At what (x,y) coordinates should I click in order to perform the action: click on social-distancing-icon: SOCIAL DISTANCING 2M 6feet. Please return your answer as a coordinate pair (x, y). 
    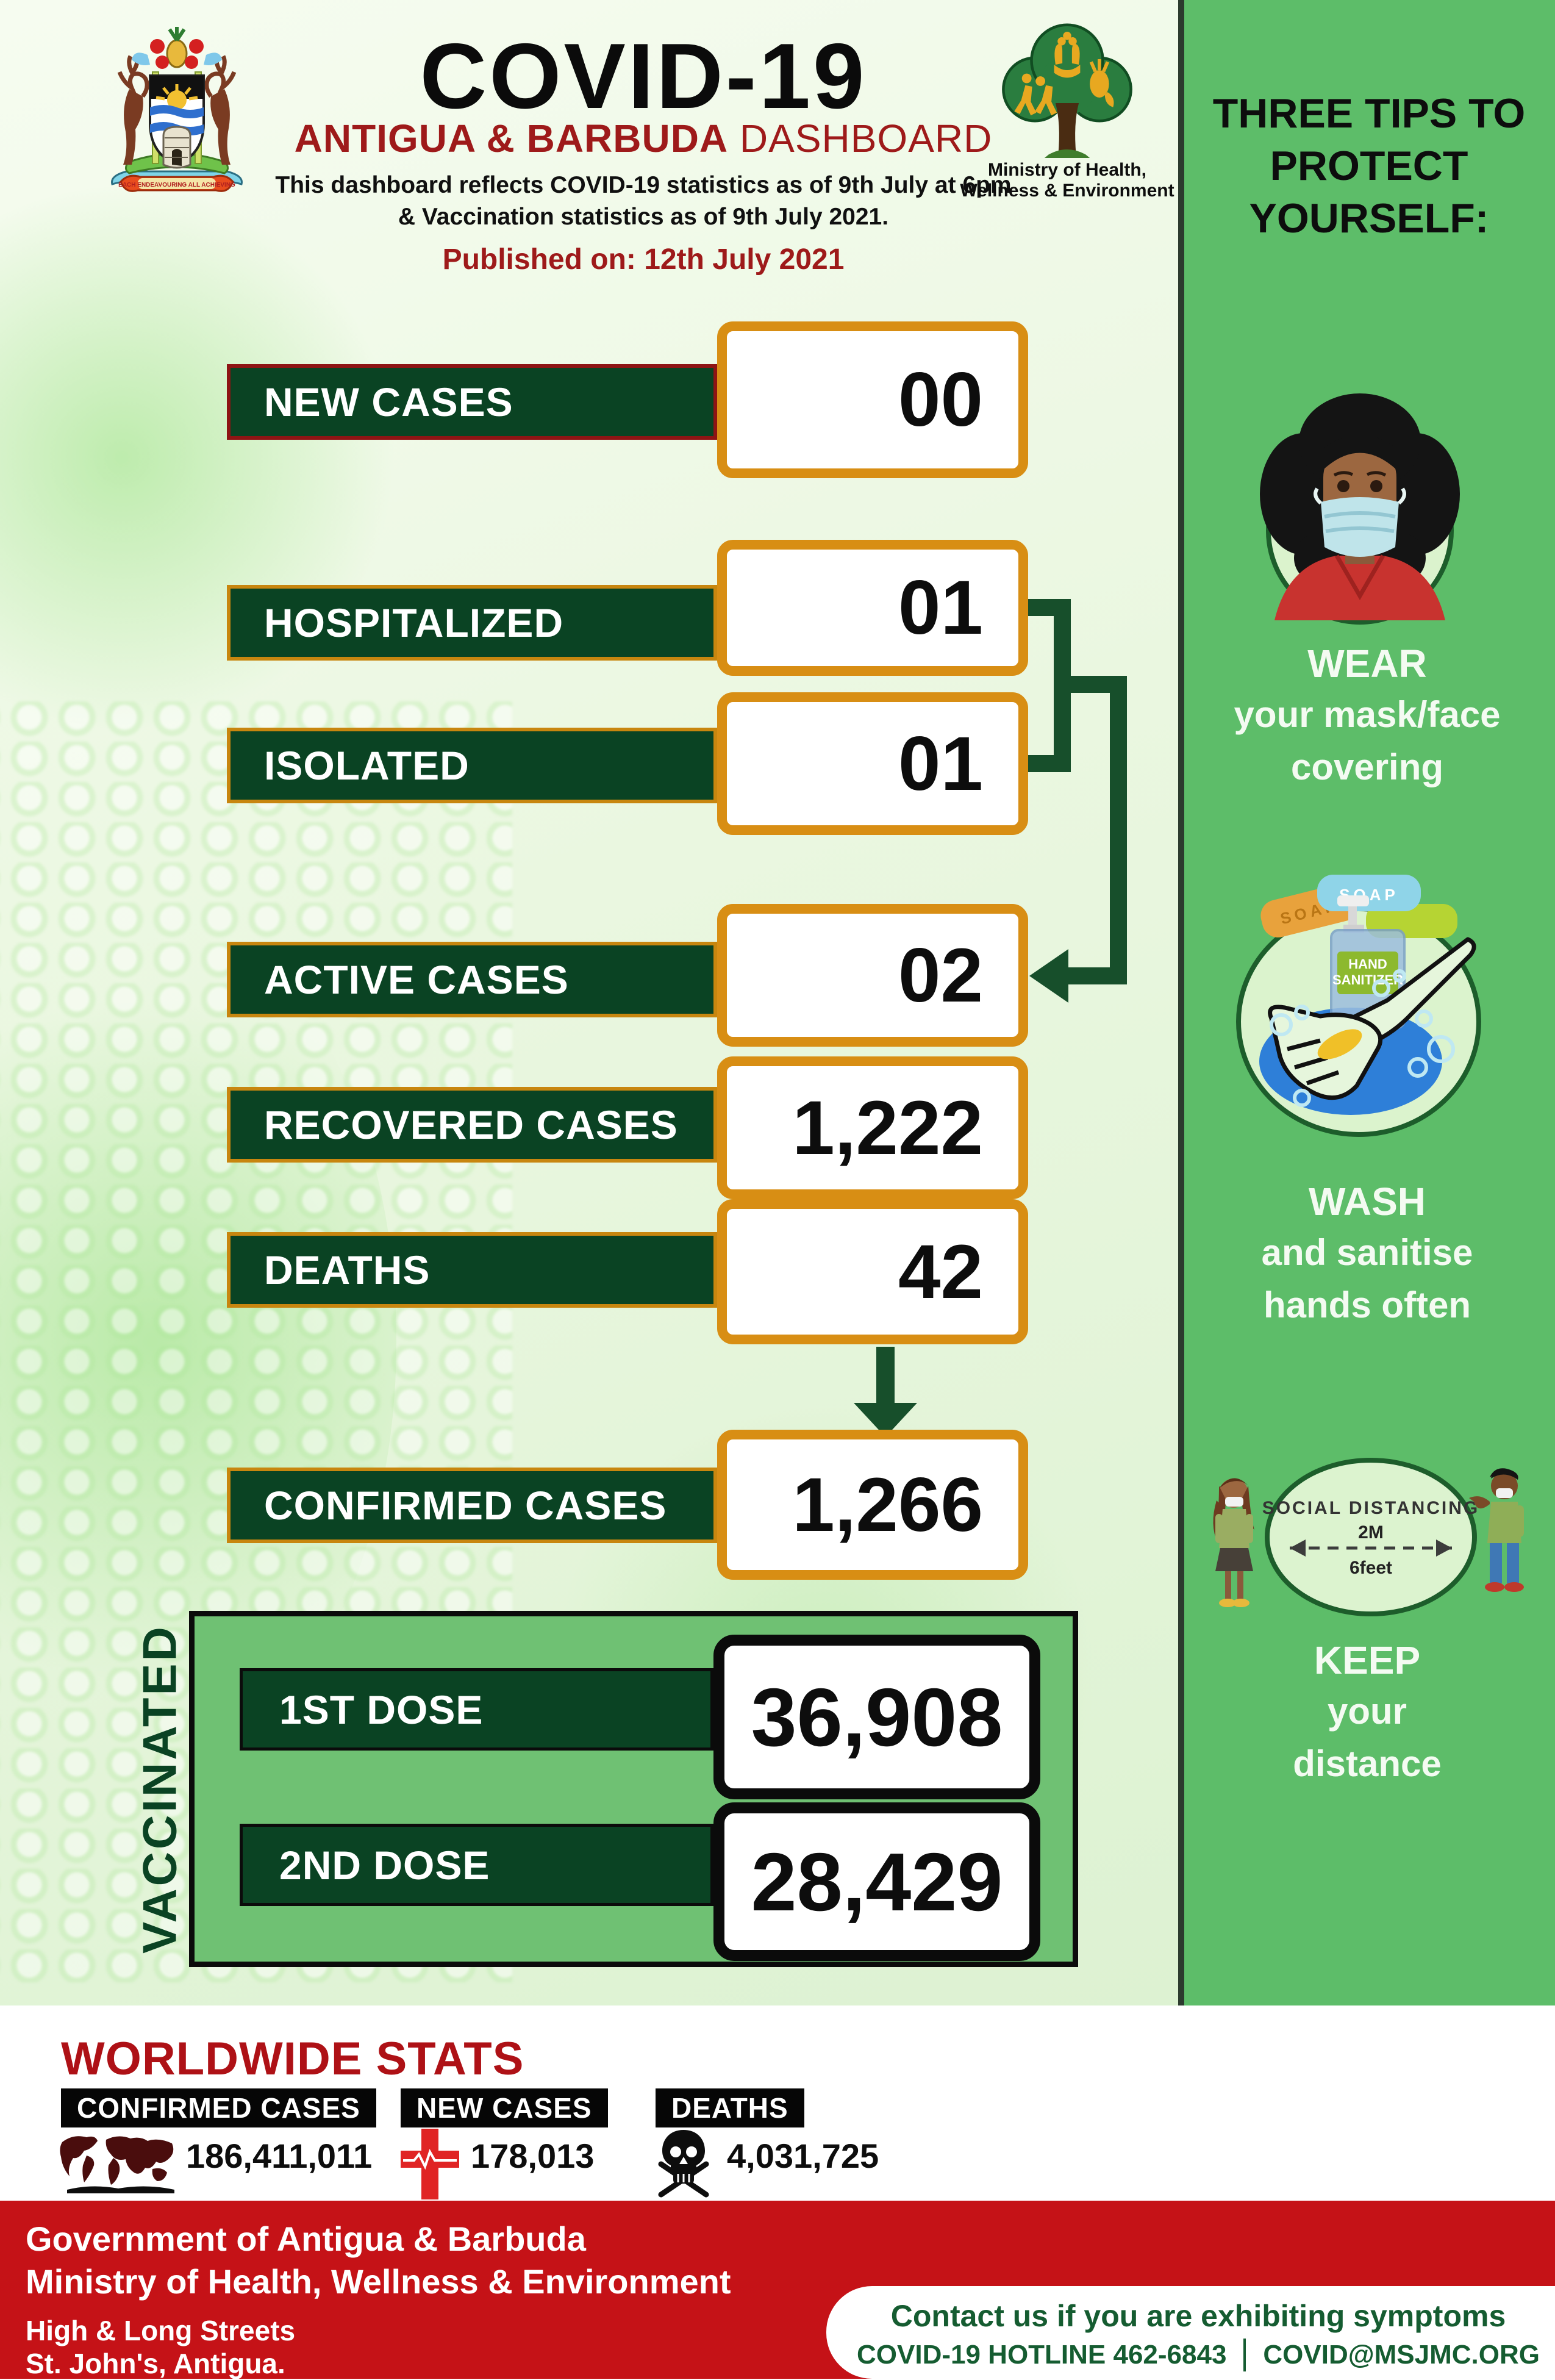
    Looking at the image, I should click on (1368, 1537).